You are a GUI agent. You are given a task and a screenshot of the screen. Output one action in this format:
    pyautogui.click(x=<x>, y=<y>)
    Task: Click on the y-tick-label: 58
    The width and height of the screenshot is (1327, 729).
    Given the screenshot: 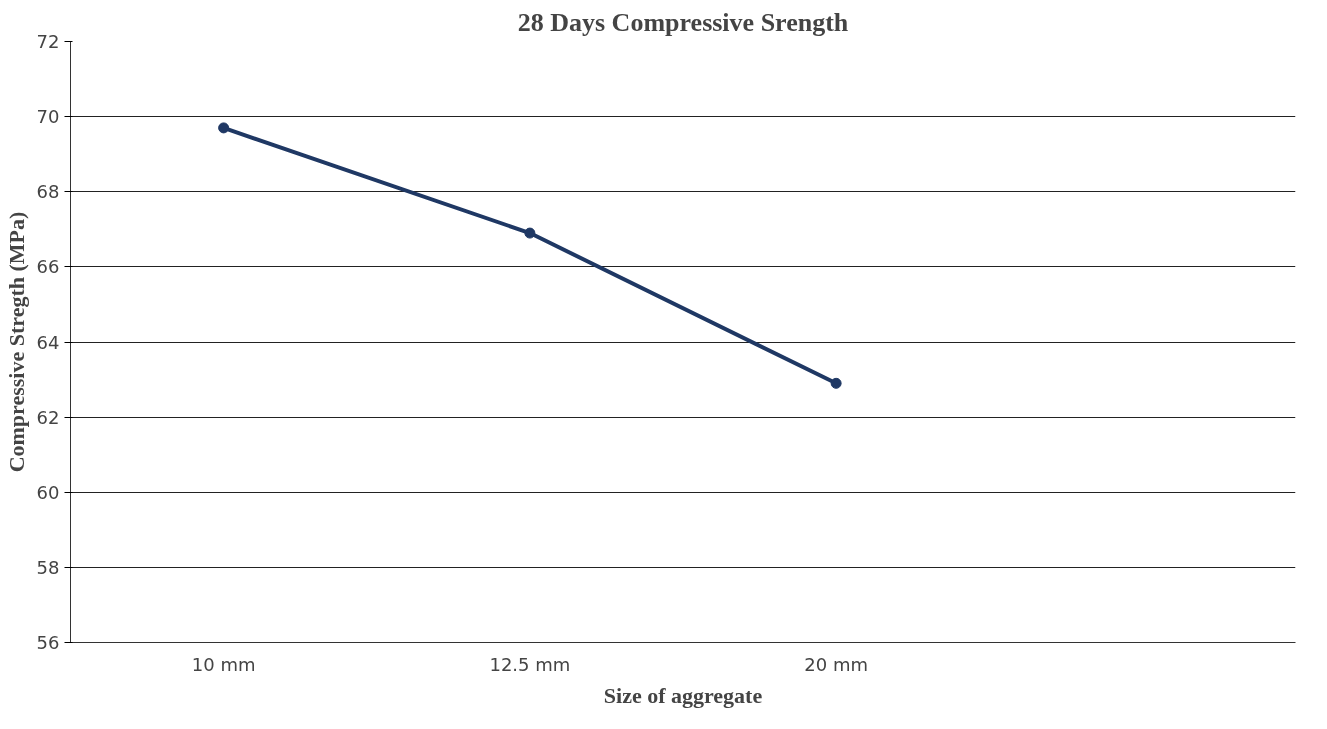 What is the action you would take?
    pyautogui.click(x=48, y=567)
    